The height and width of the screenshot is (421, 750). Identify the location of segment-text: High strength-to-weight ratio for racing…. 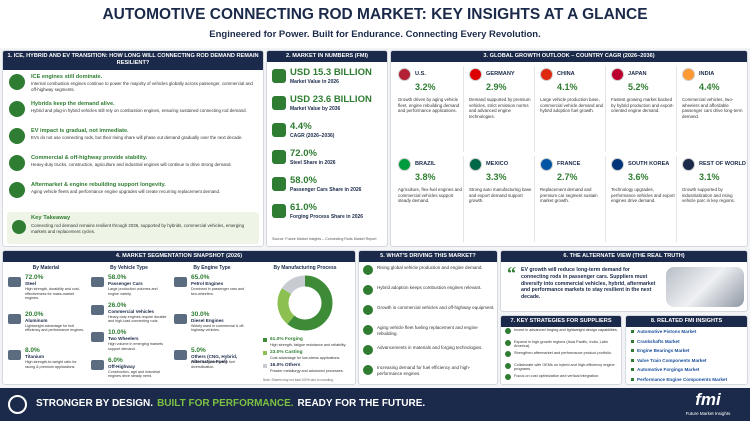
(51, 364).